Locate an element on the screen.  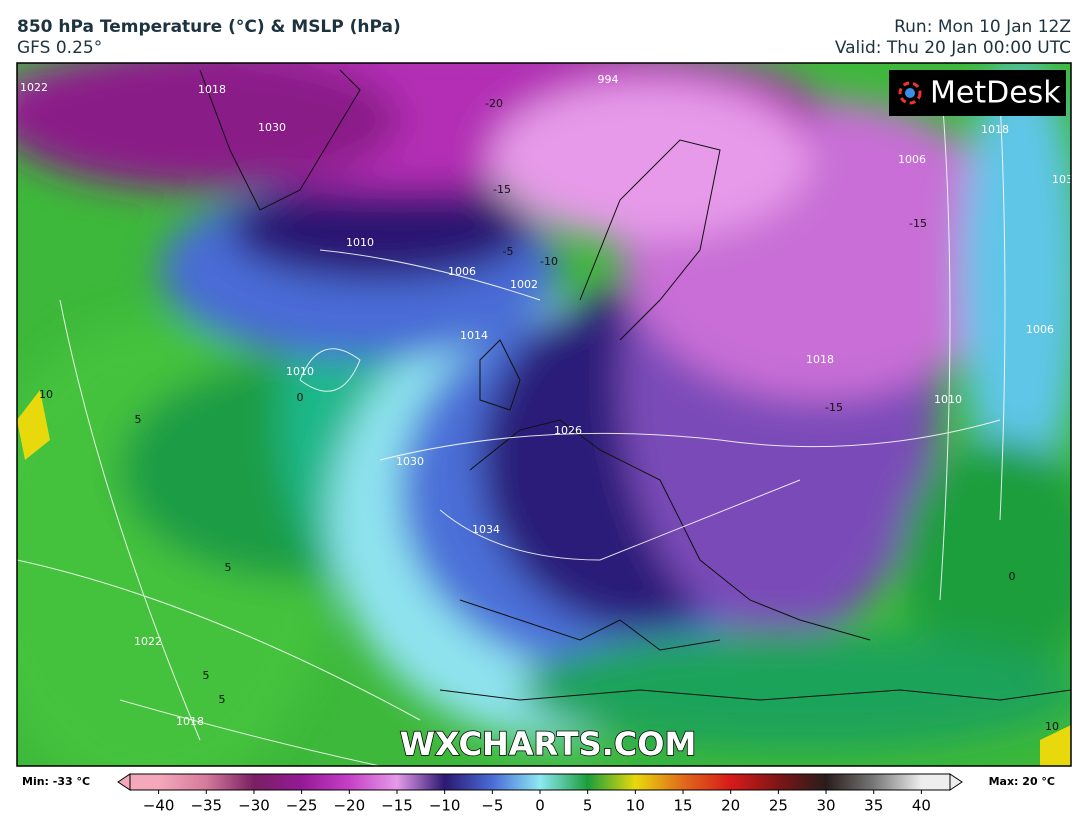
colorbar-tick-label: 20 is located at coordinates (730, 806).